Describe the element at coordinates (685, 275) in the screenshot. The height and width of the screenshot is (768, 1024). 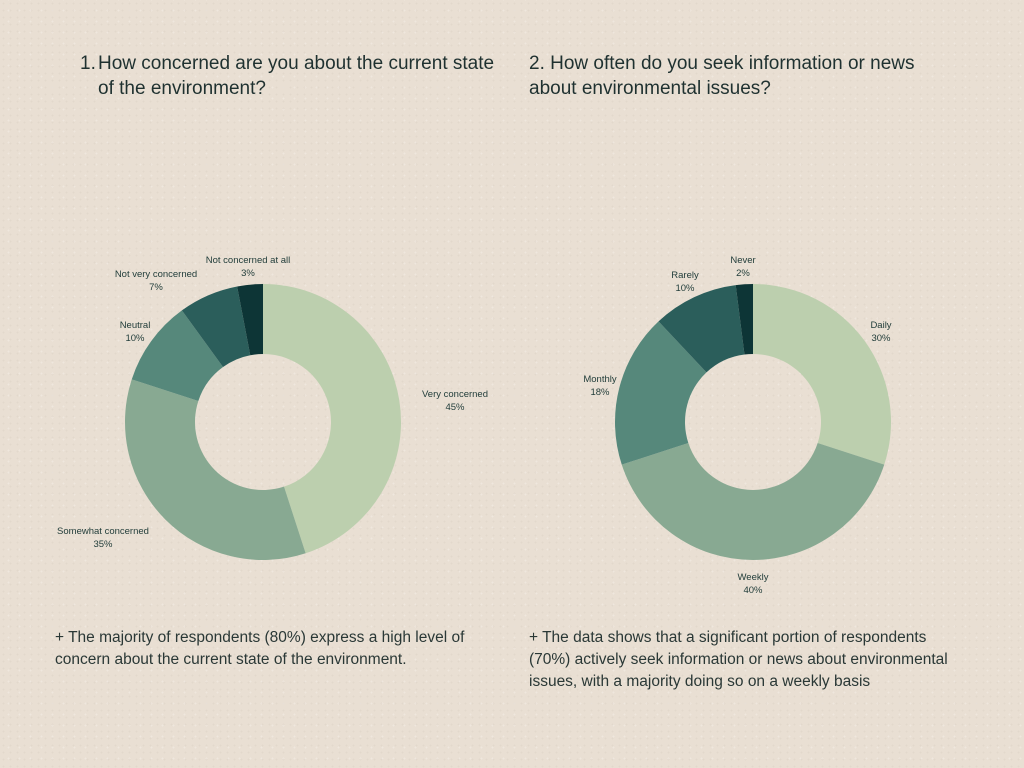
I see `slice-label-rarely: Rarely` at that location.